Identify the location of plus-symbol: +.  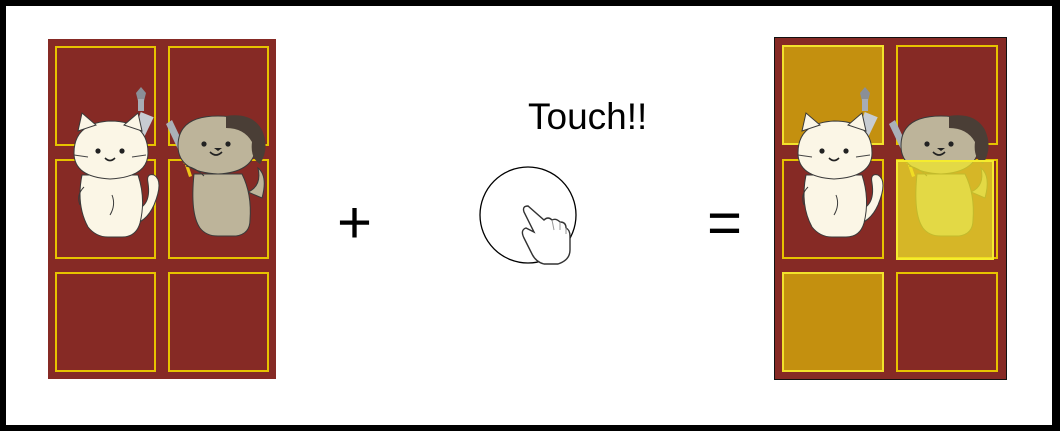
(355, 222).